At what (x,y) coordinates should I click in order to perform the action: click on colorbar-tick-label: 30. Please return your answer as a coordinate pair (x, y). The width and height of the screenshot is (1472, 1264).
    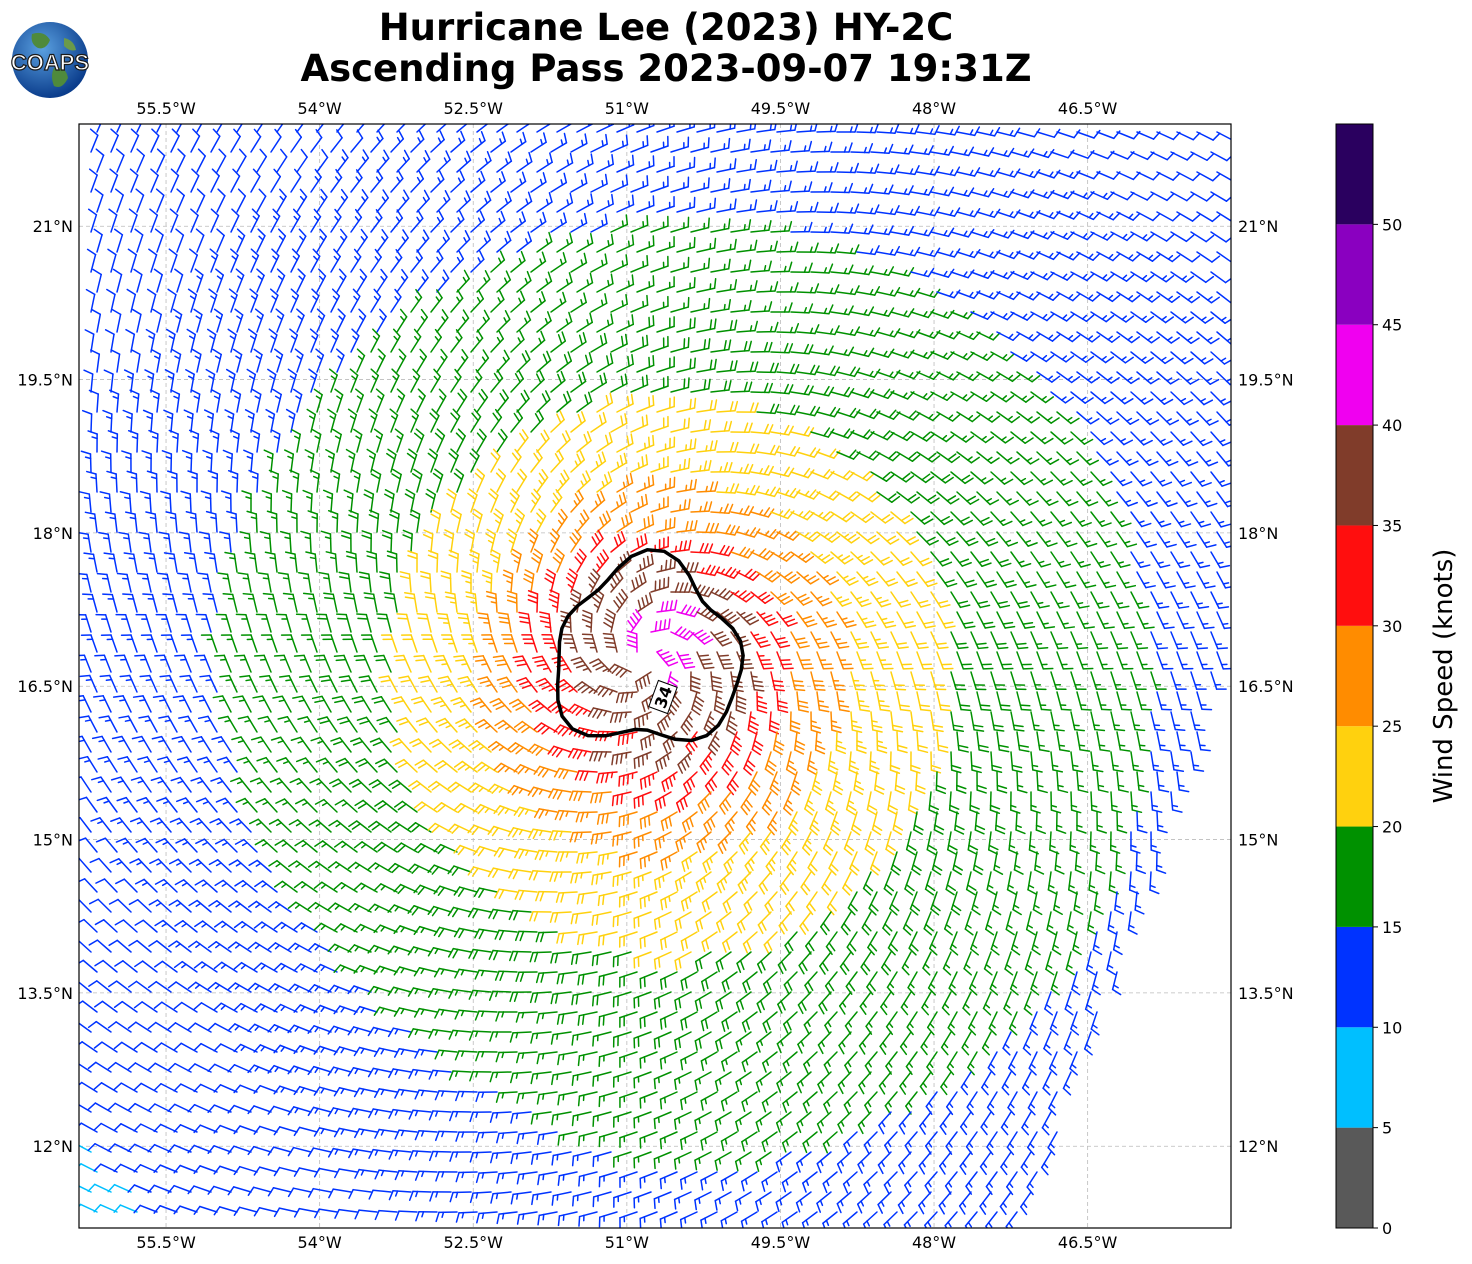
    Looking at the image, I should click on (1392, 626).